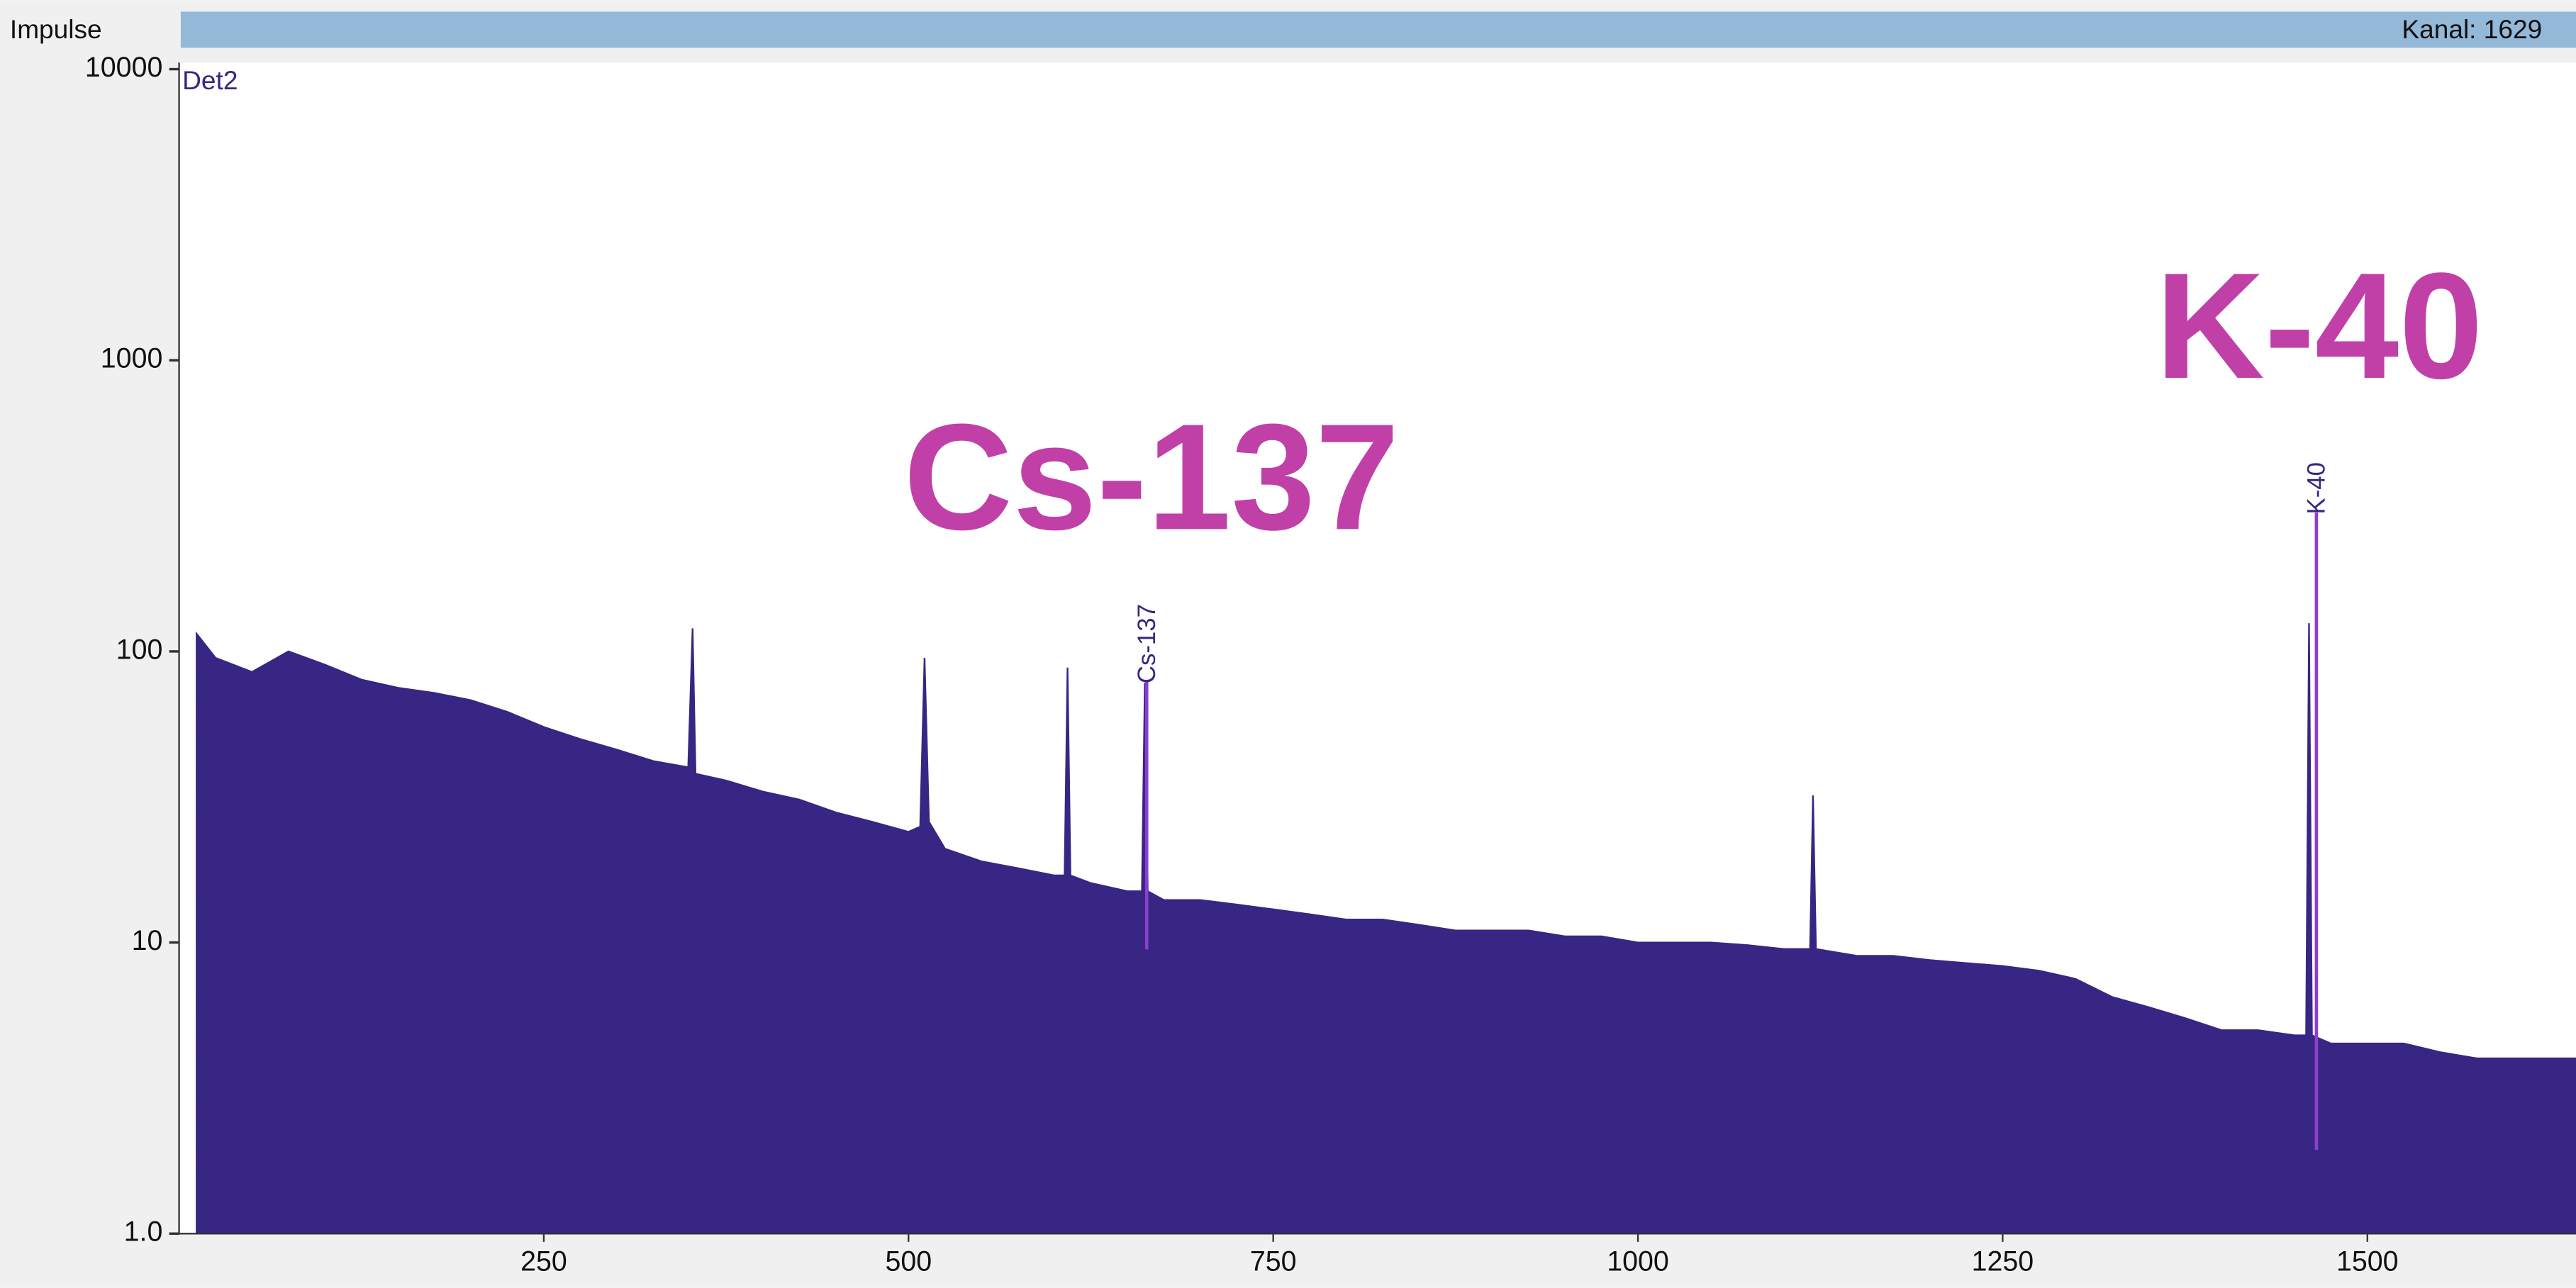 The height and width of the screenshot is (1288, 2576). Describe the element at coordinates (139, 650) in the screenshot. I see `y-tick-label: 100` at that location.